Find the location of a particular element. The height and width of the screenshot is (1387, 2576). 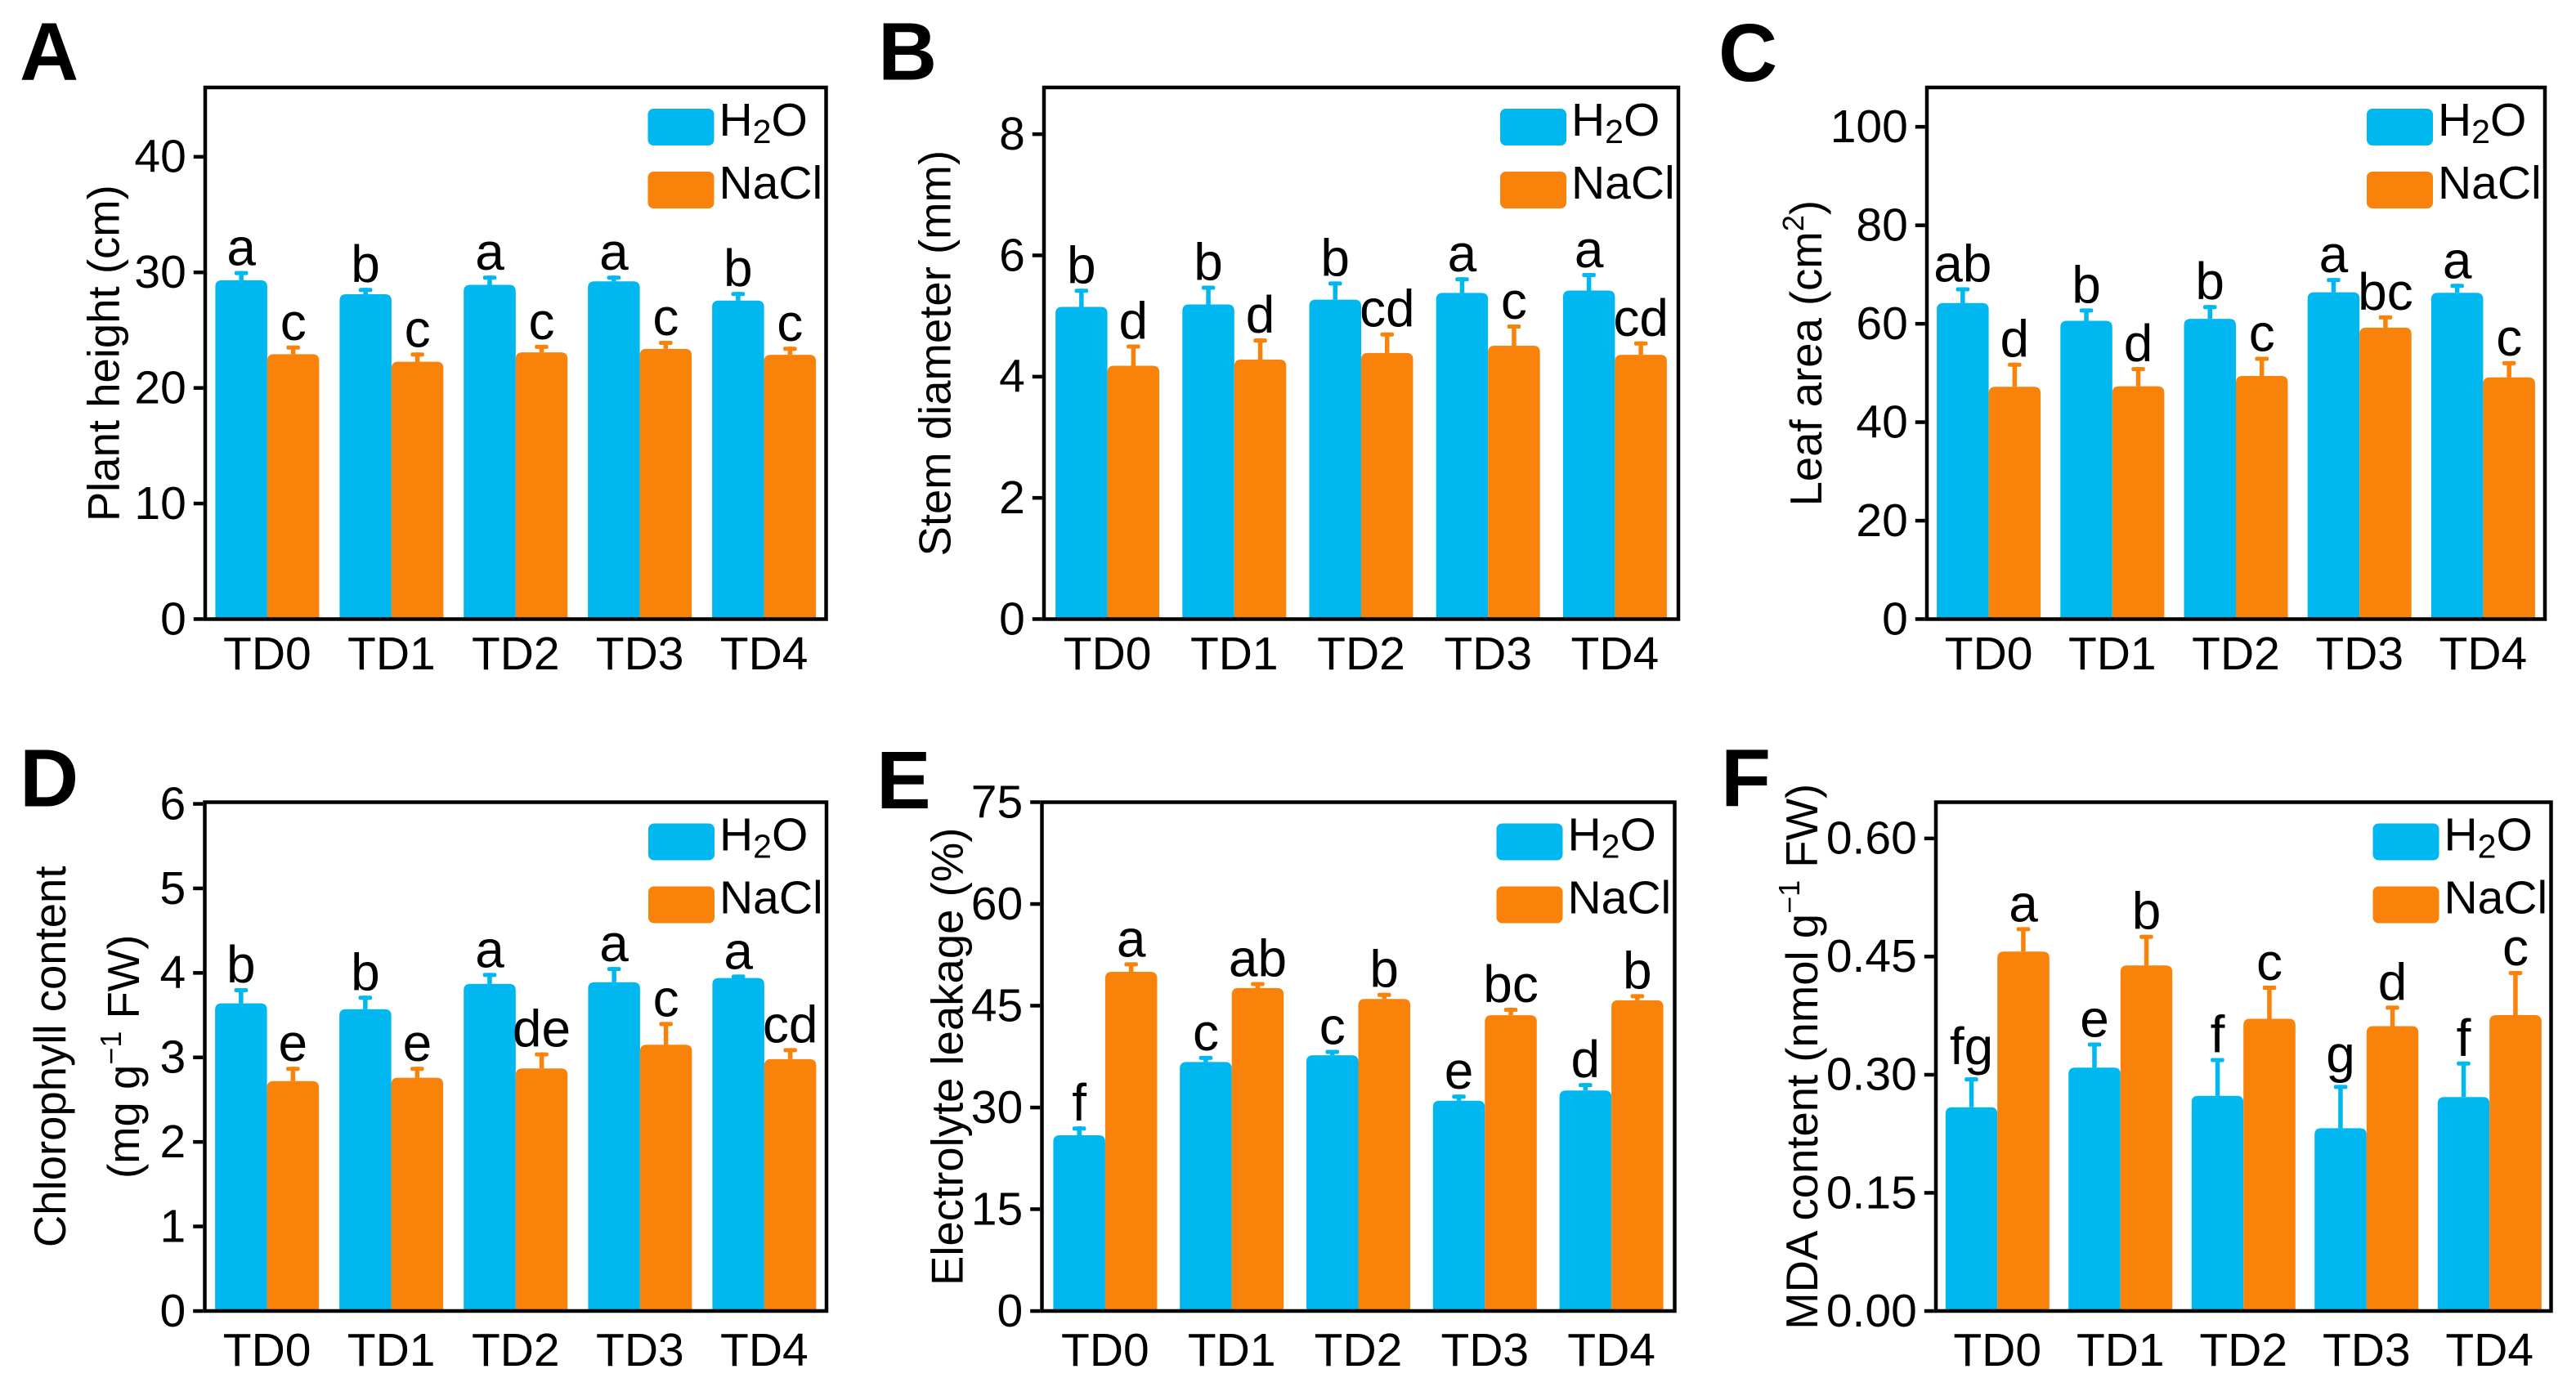

svg-text: 0.00 is located at coordinates (1871, 1311).